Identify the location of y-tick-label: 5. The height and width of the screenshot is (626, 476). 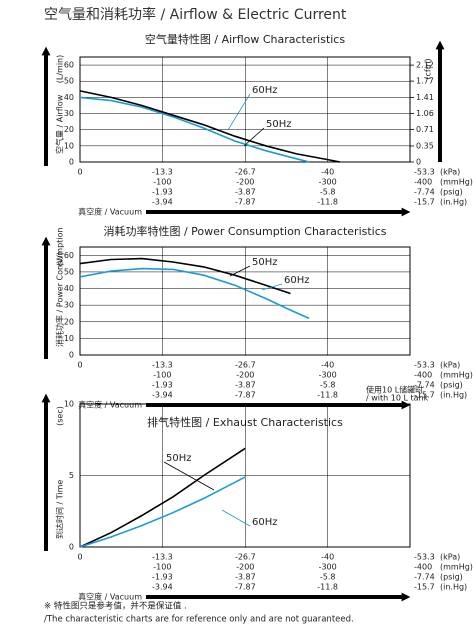
(71, 475).